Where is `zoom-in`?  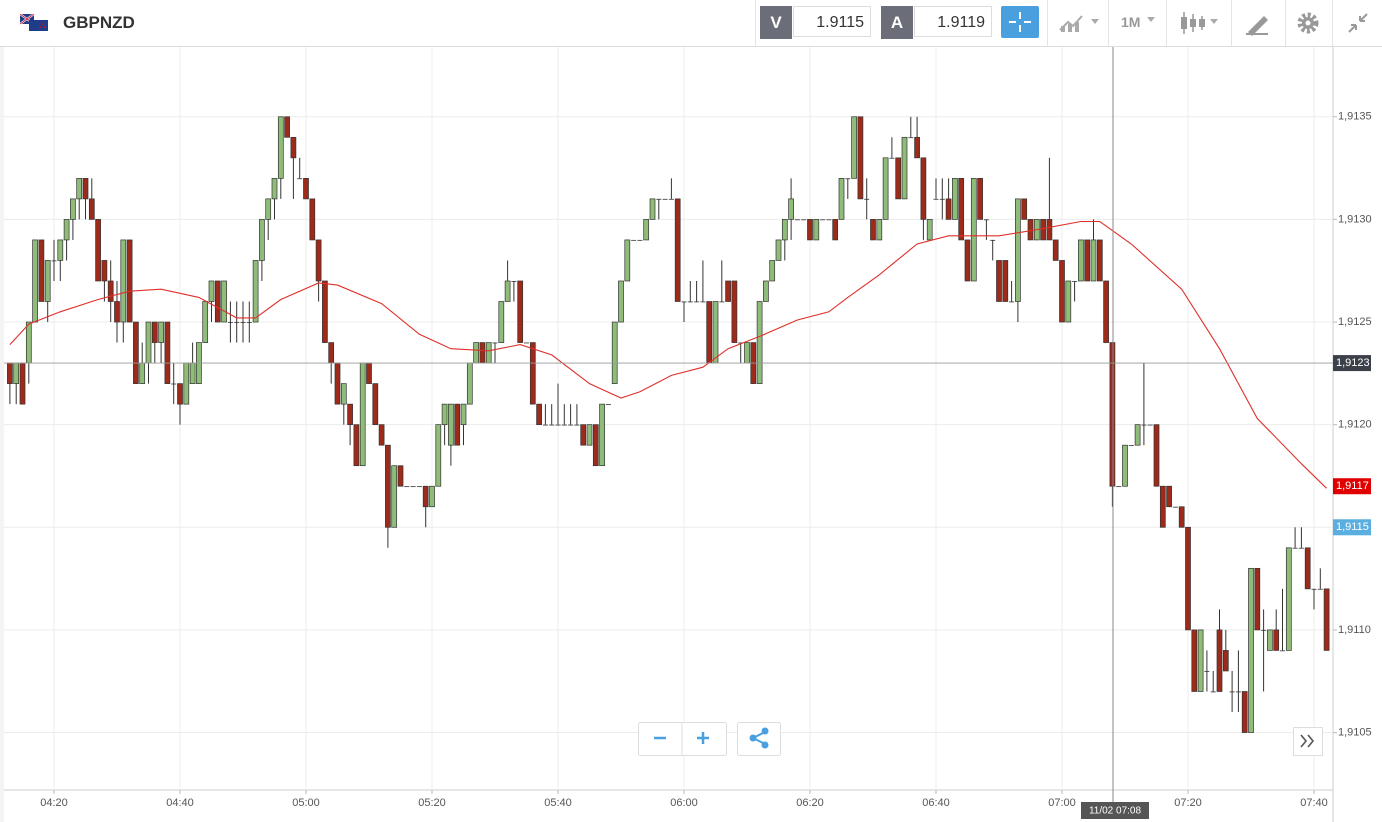 zoom-in is located at coordinates (703, 738).